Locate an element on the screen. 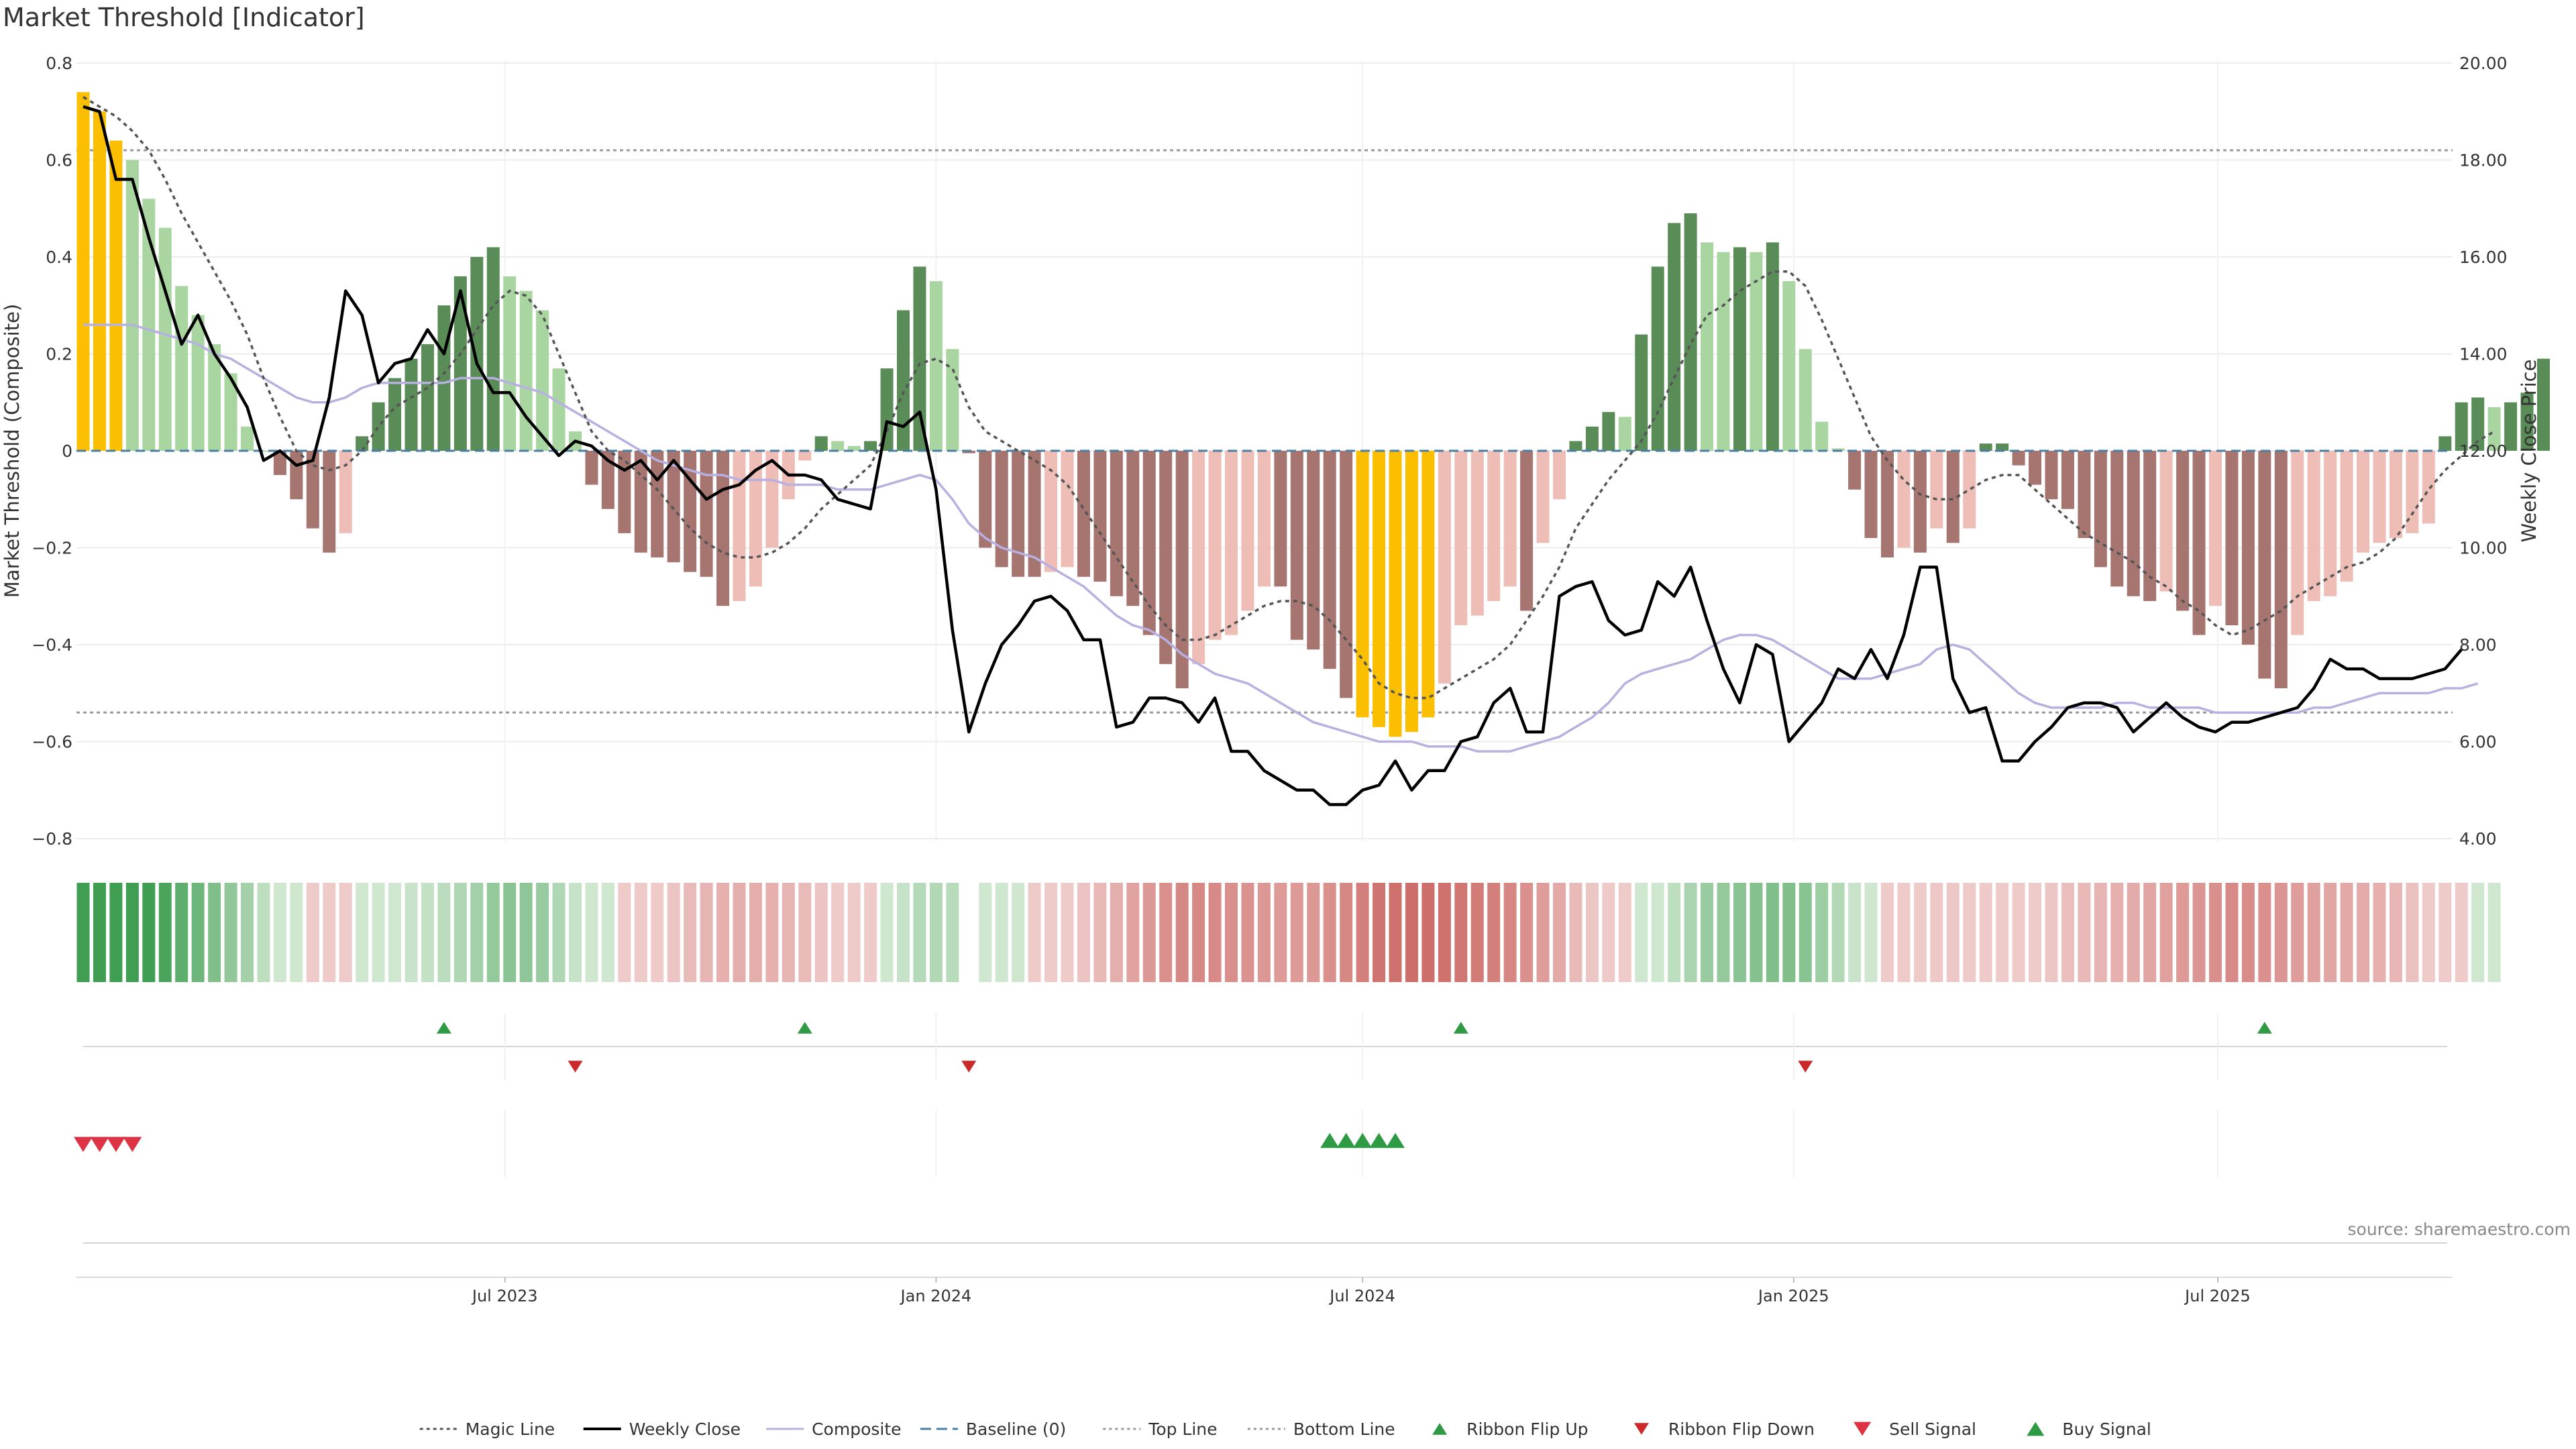 Image resolution: width=2576 pixels, height=1449 pixels. x-tick-label: Jan 2024 is located at coordinates (936, 1296).